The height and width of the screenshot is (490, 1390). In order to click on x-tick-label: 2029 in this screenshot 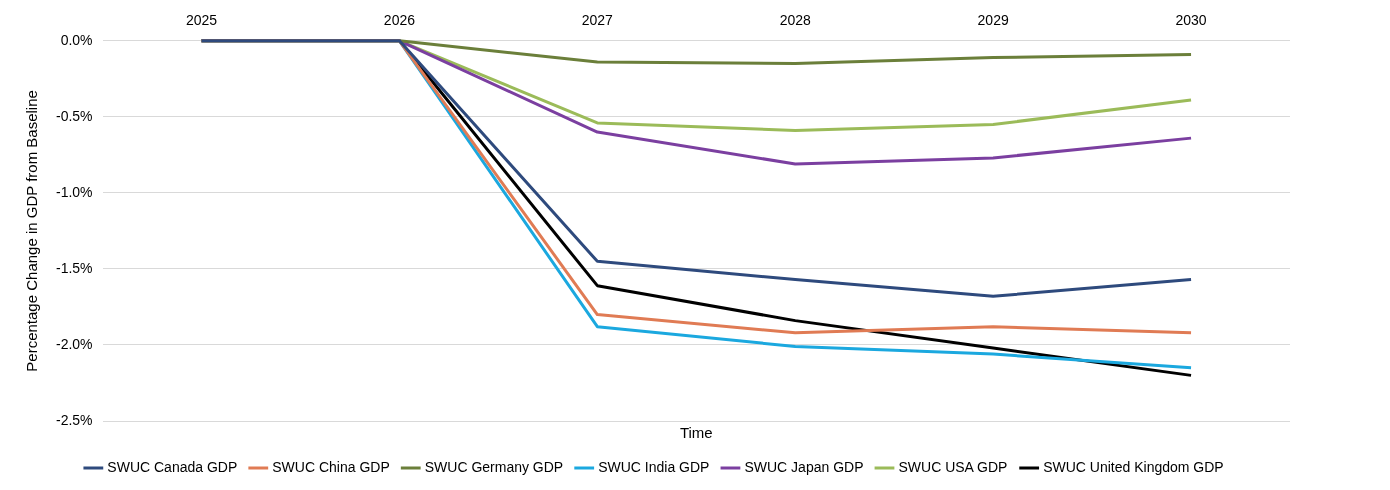, I will do `click(993, 20)`.